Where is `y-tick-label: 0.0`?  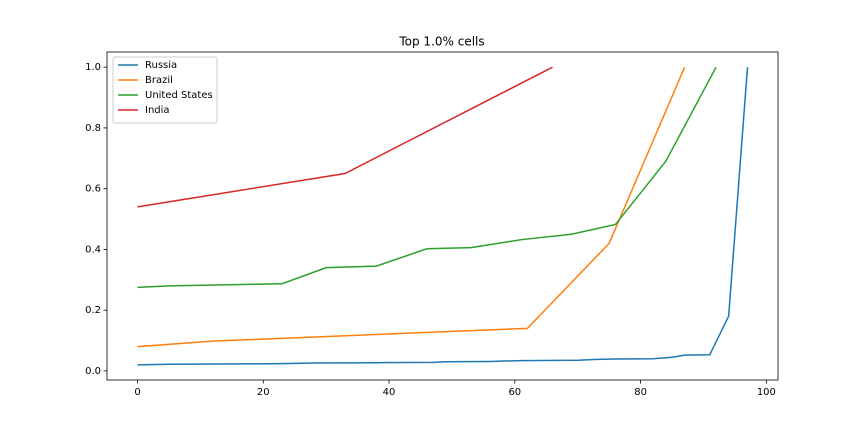
y-tick-label: 0.0 is located at coordinates (93, 371).